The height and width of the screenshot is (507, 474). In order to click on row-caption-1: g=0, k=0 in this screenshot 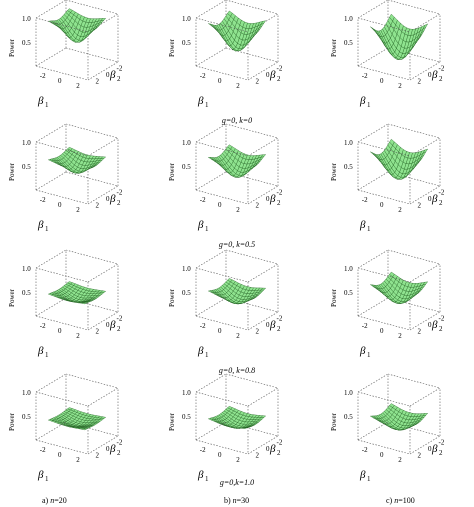, I will do `click(237, 120)`.